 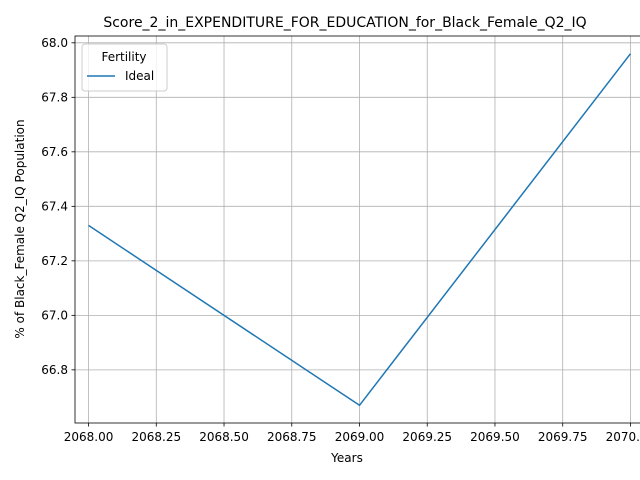 I want to click on x-tick-label: 2069.75, so click(x=563, y=437).